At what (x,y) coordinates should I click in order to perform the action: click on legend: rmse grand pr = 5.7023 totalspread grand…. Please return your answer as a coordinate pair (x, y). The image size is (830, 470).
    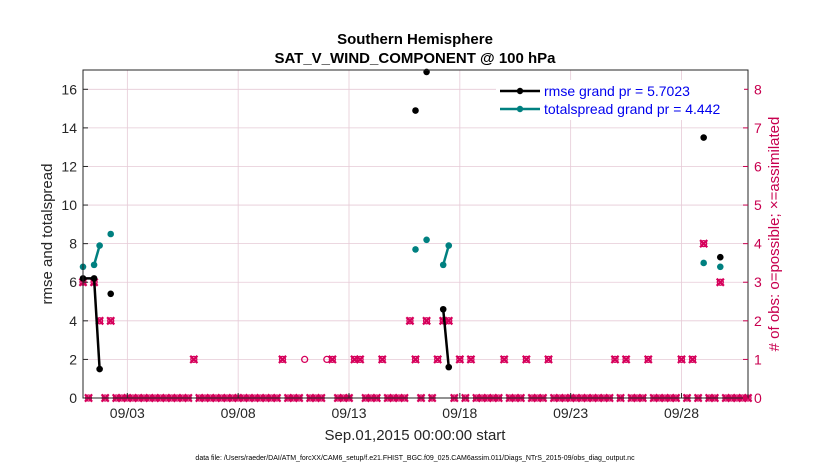
    Looking at the image, I should click on (620, 100).